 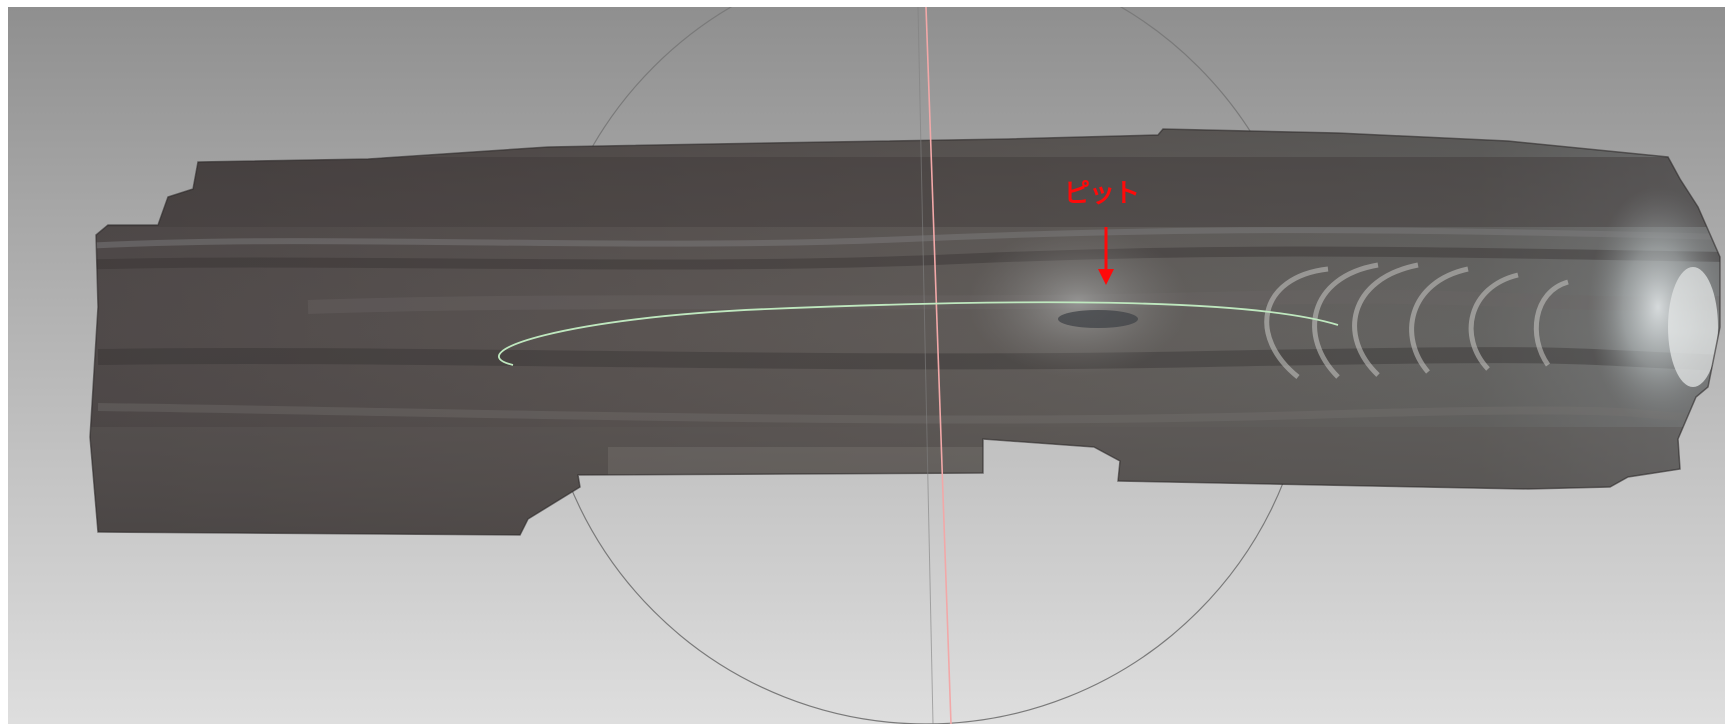 I want to click on vertical-axis-back, so click(x=925, y=365).